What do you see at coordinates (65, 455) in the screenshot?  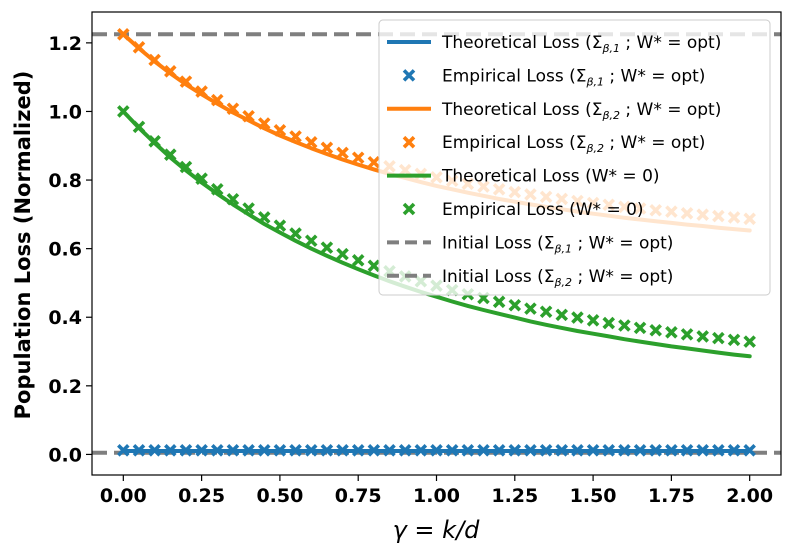 I see `y-tick-label-0: 0.0` at bounding box center [65, 455].